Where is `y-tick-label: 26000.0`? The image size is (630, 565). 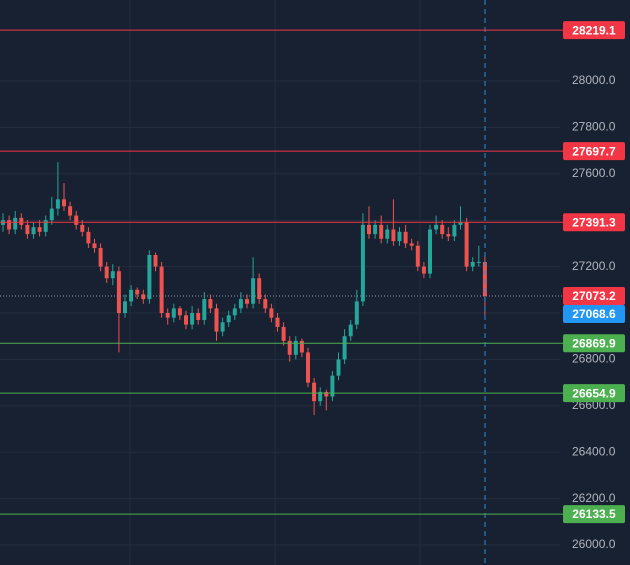
y-tick-label: 26000.0 is located at coordinates (594, 544).